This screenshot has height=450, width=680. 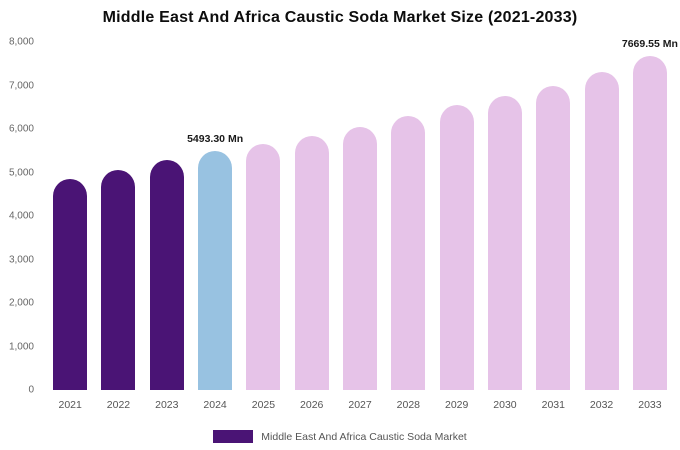 What do you see at coordinates (21, 85) in the screenshot?
I see `y-tick-label: 7,000` at bounding box center [21, 85].